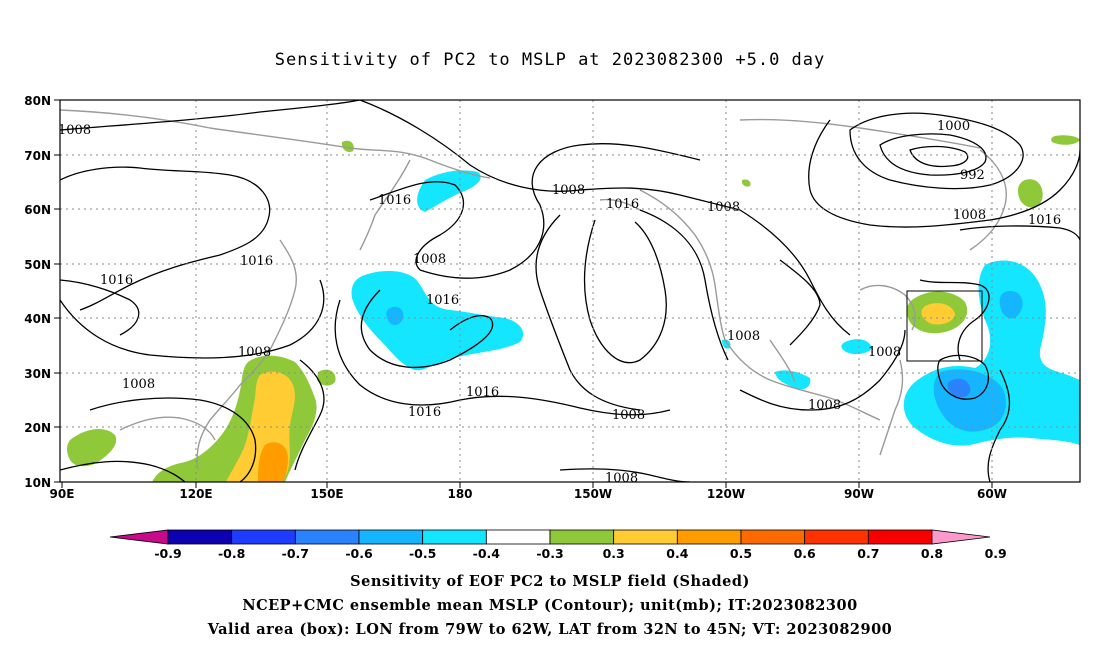  I want to click on shade-yellow-box, so click(938, 314).